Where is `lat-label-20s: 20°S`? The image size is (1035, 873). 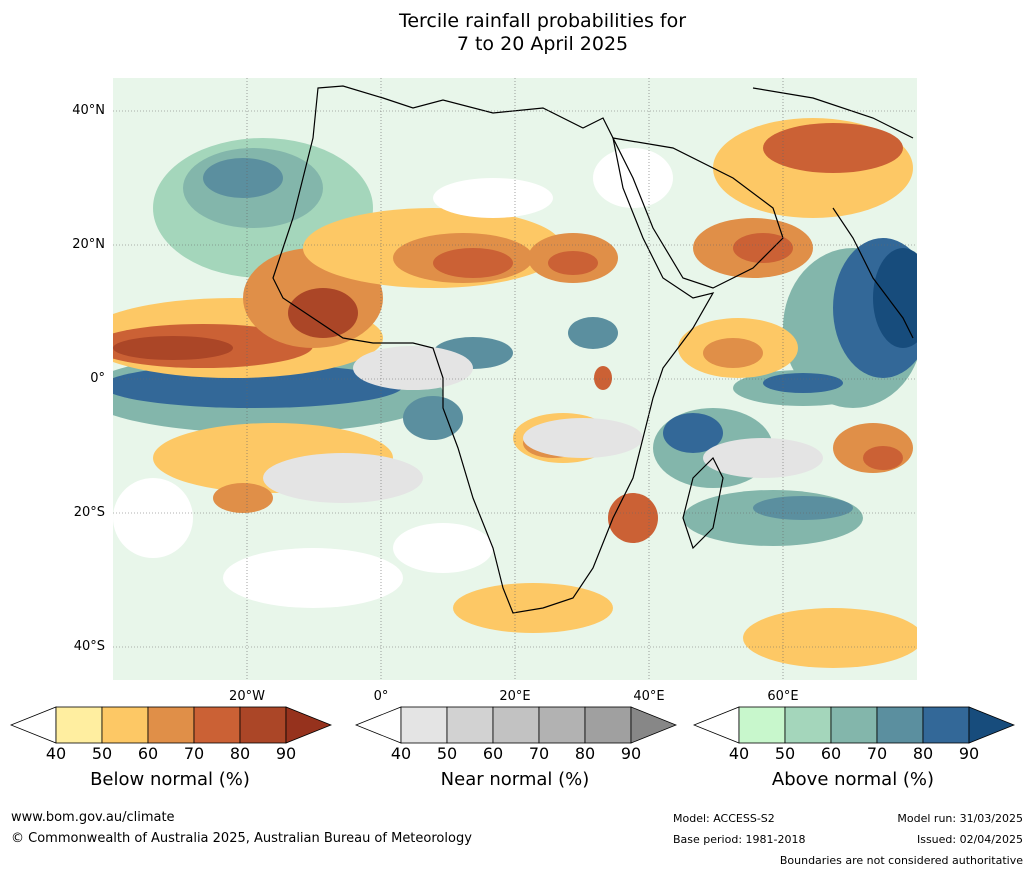
lat-label-20s: 20°S is located at coordinates (89, 512).